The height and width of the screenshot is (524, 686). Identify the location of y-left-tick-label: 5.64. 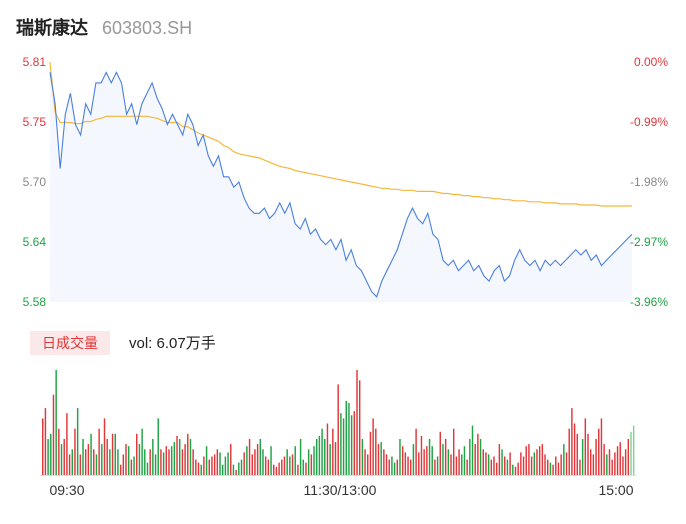
(35, 242).